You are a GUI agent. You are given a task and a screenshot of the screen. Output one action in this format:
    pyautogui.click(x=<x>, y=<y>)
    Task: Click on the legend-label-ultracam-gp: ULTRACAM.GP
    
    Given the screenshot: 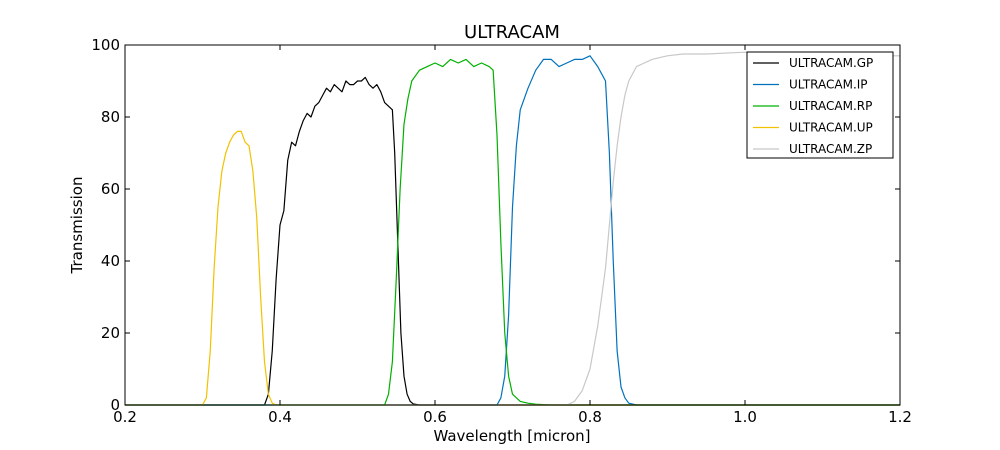 What is the action you would take?
    pyautogui.click(x=831, y=63)
    